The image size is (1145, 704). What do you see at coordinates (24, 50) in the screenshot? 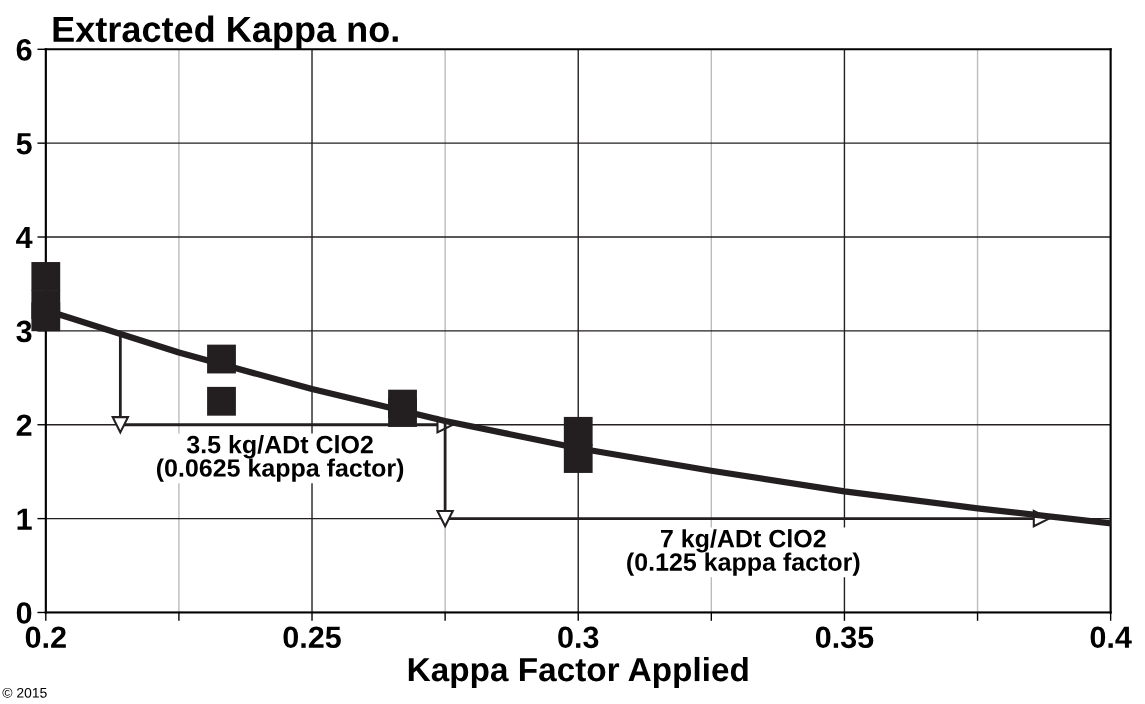
I see `y-tick-label: 6` at bounding box center [24, 50].